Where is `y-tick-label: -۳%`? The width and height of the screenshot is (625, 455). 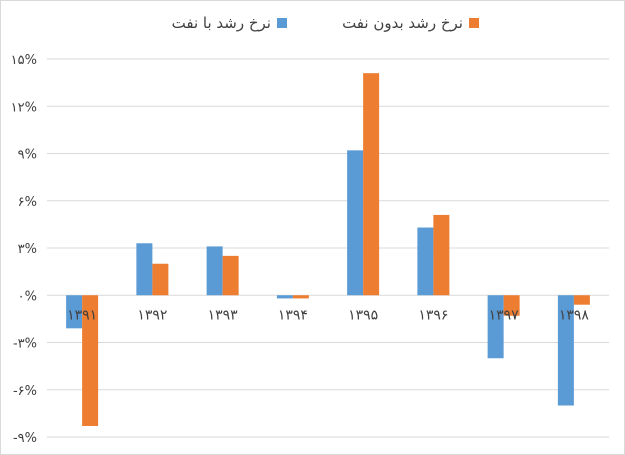 y-tick-label: -۳% is located at coordinates (25, 344).